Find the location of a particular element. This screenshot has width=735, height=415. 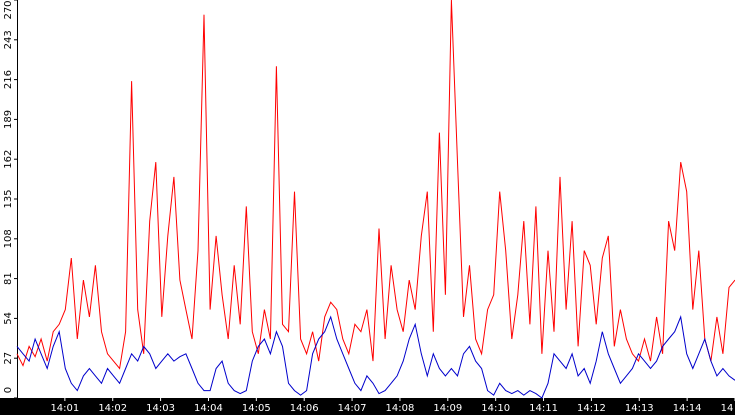

x-tick-label: 14:06 is located at coordinates (304, 408).